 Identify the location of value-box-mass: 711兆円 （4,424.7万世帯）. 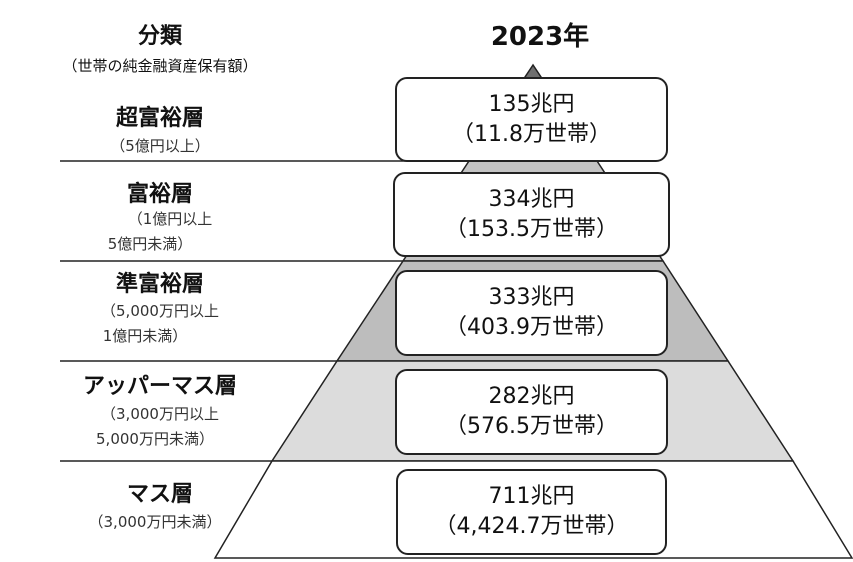
(531, 512).